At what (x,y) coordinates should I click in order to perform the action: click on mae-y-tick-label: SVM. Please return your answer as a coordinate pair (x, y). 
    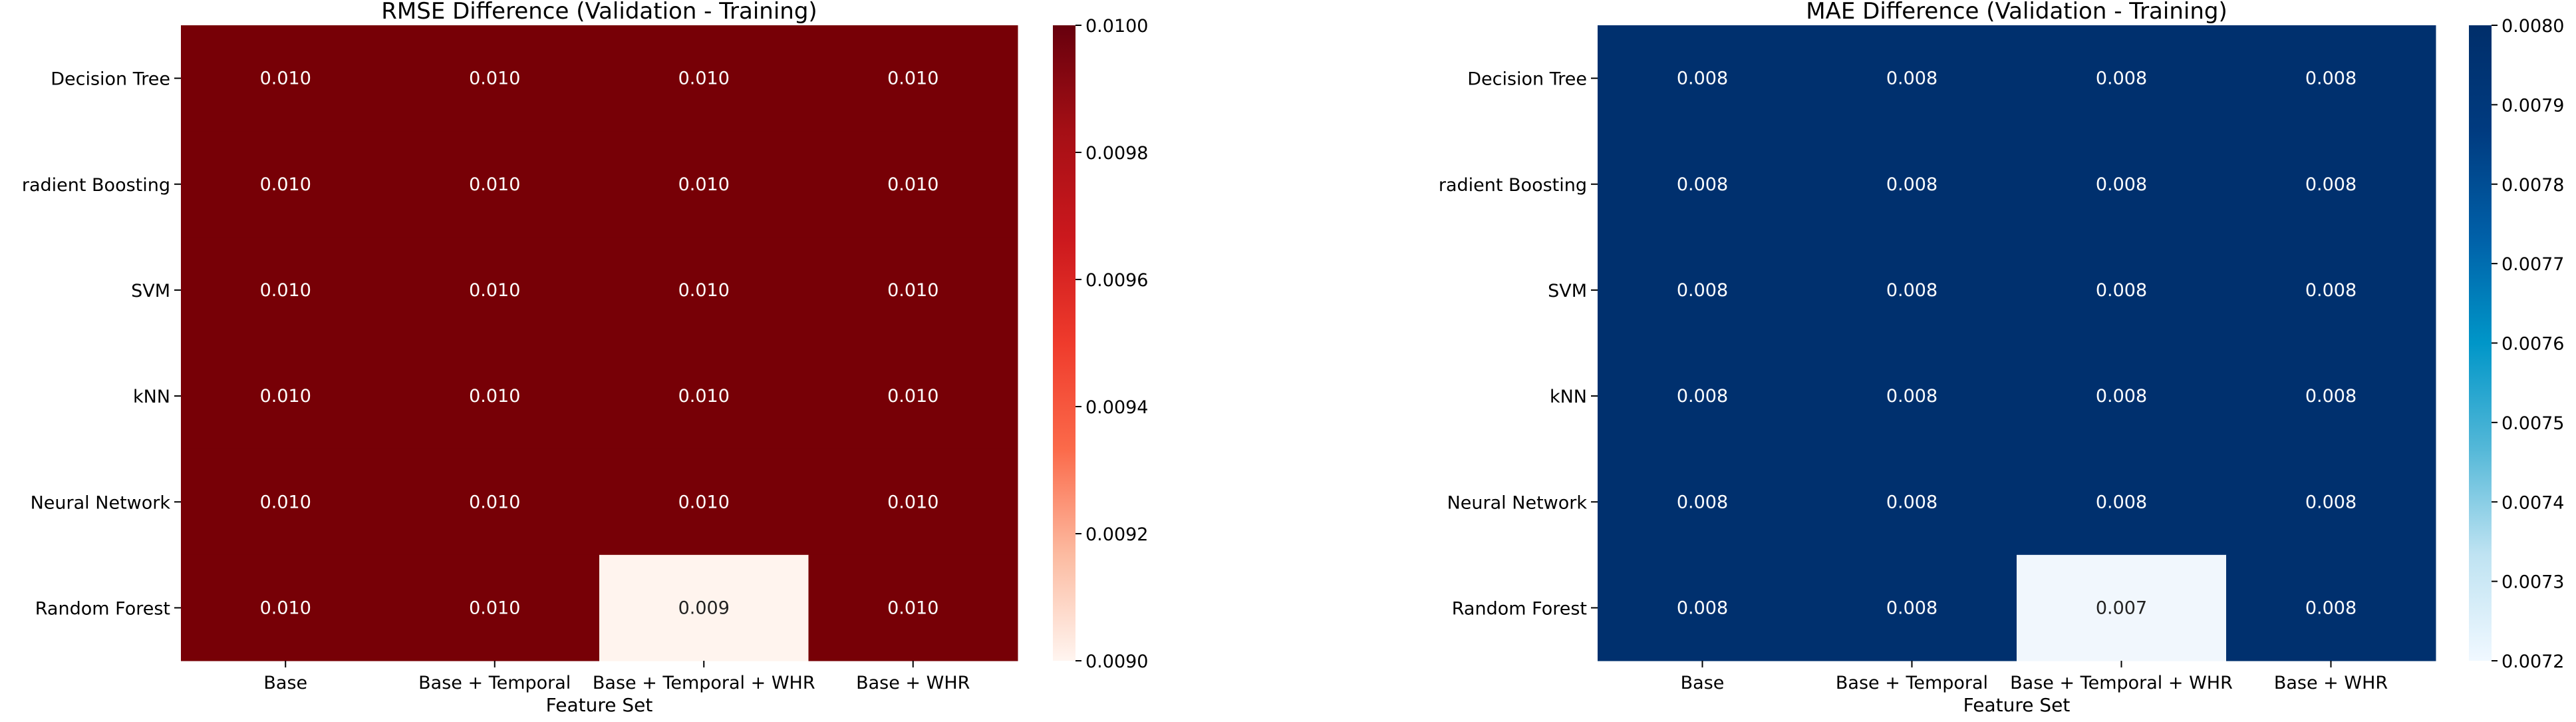
    Looking at the image, I should click on (1567, 291).